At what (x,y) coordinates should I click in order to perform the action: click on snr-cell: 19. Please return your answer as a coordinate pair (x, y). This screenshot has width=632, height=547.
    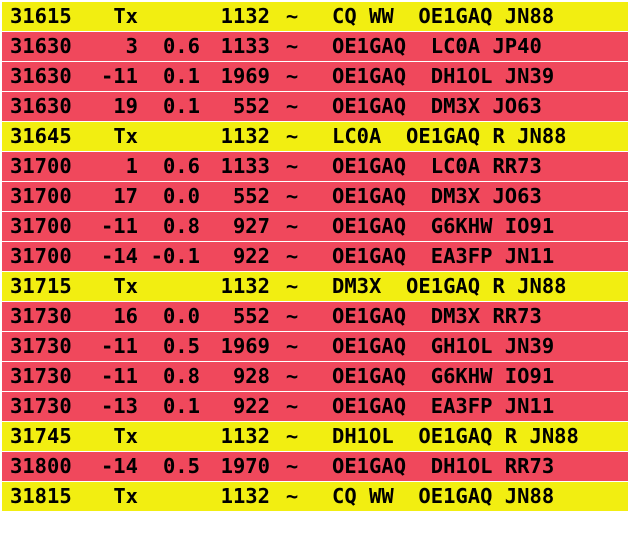
    Looking at the image, I should click on (125, 106).